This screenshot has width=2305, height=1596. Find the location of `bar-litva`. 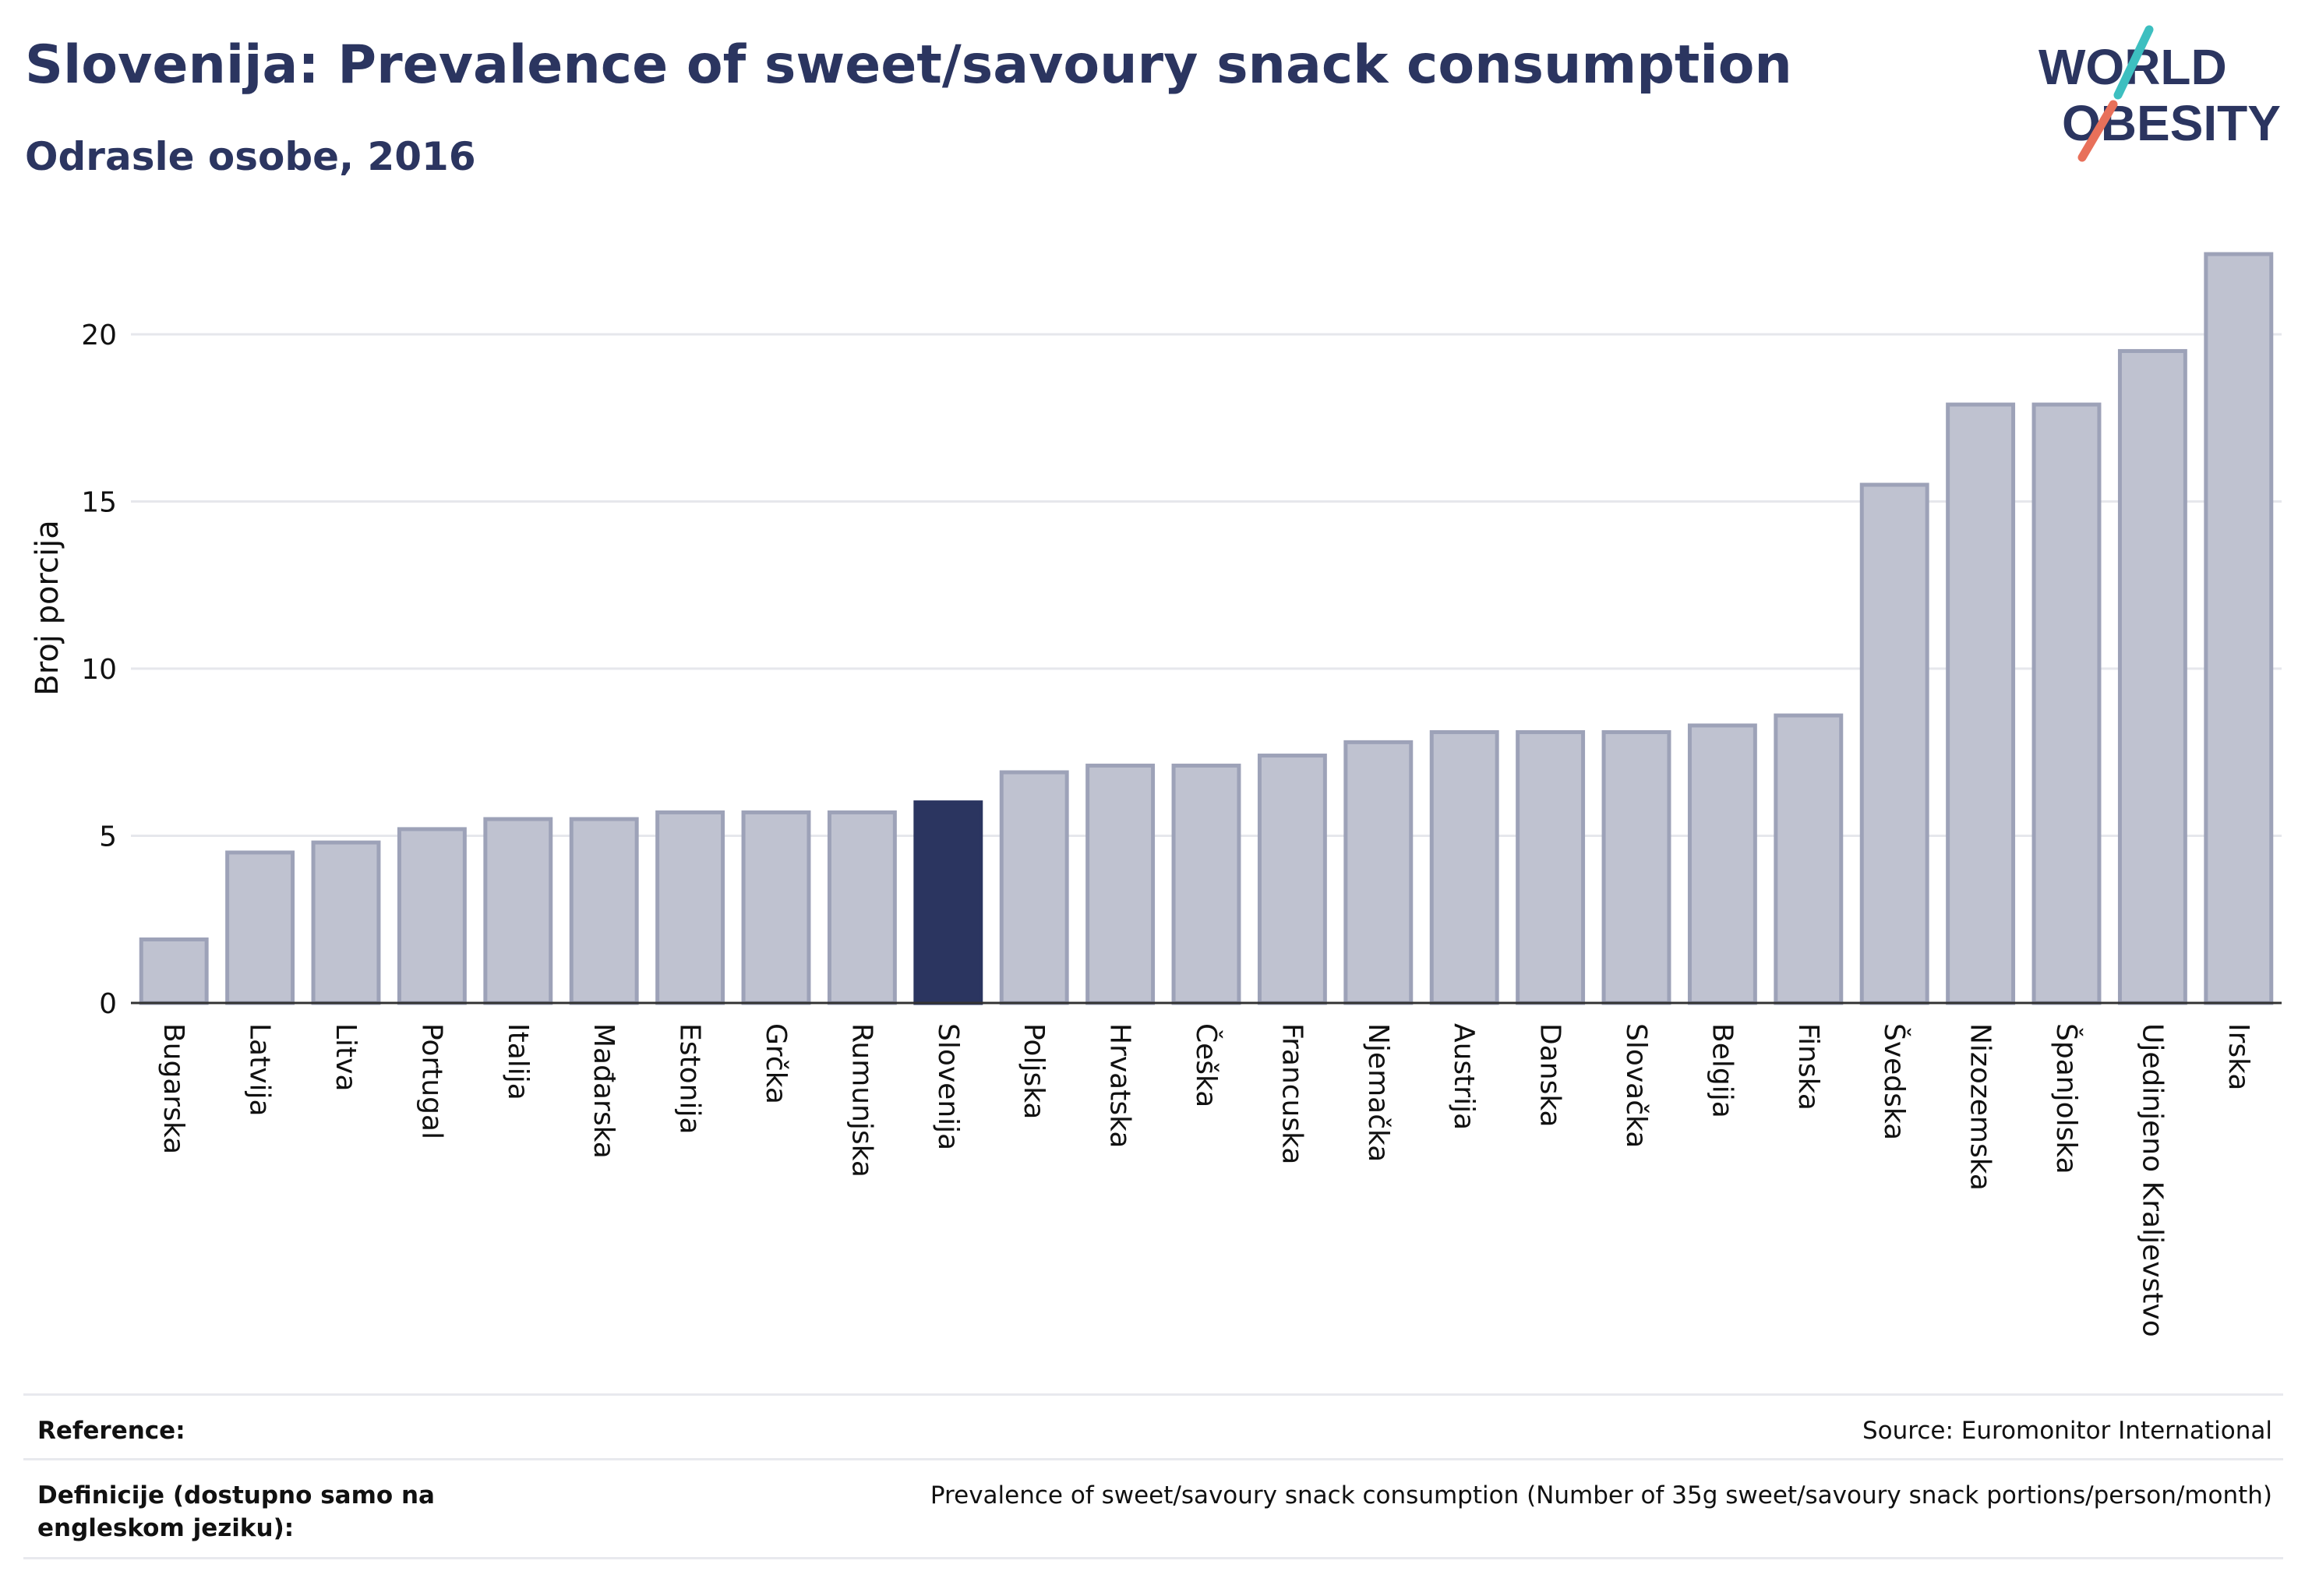

bar-litva is located at coordinates (346, 922).